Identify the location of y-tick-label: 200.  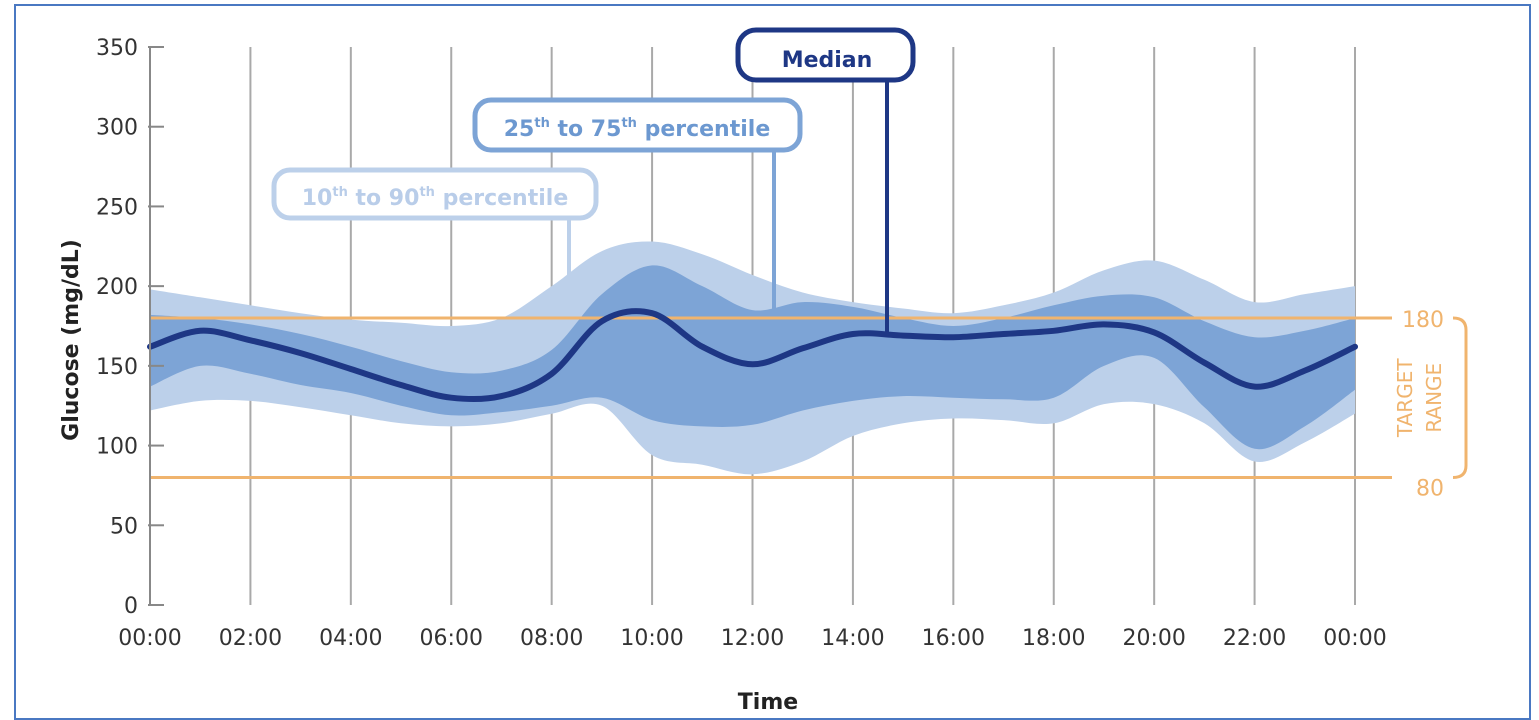
(117, 287).